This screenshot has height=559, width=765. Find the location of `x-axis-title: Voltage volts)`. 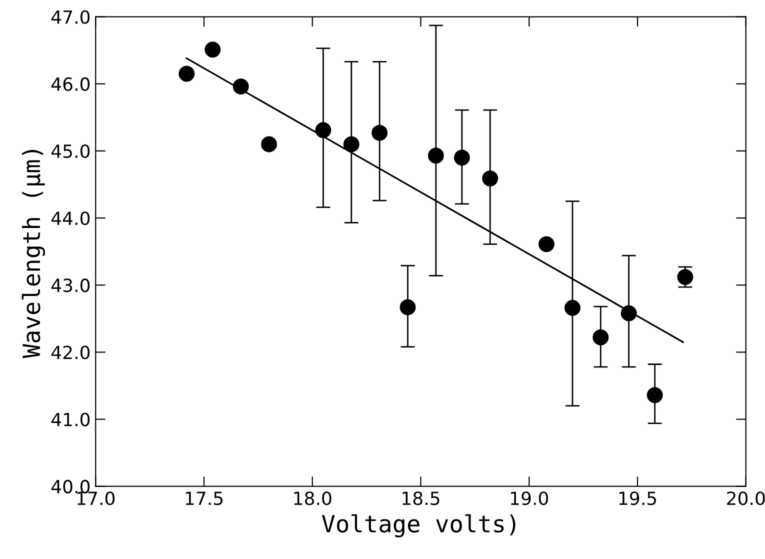

x-axis-title: Voltage volts) is located at coordinates (419, 526).